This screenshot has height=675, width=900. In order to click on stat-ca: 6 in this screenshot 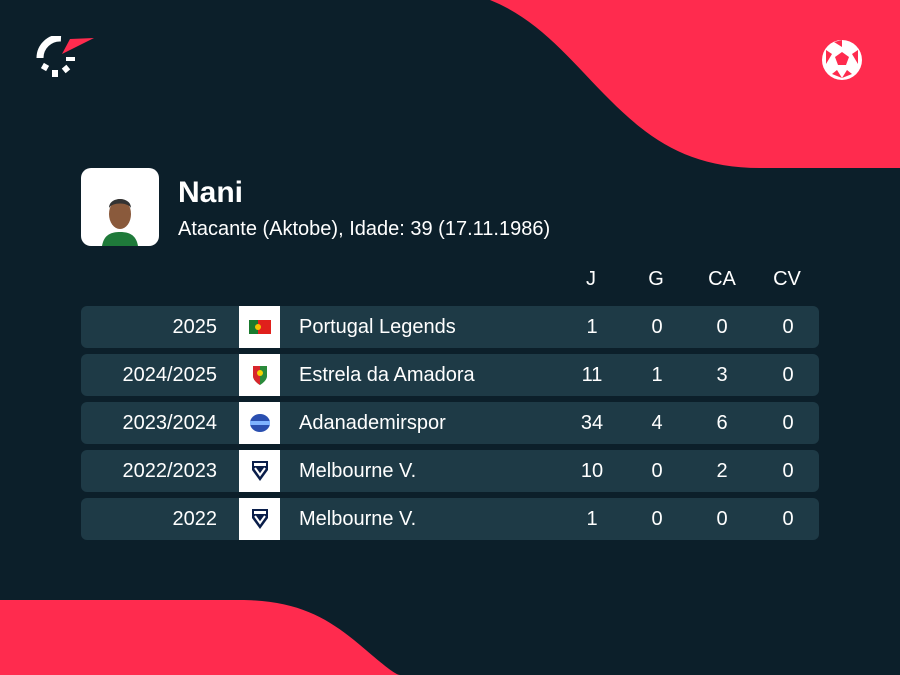, I will do `click(722, 423)`.